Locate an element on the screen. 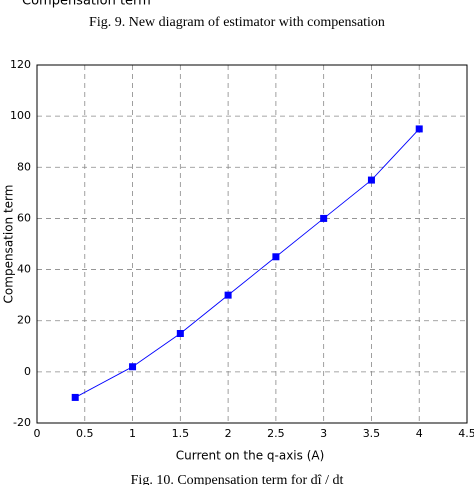 This screenshot has width=474, height=485. x-tick-label: 1.5 is located at coordinates (181, 433).